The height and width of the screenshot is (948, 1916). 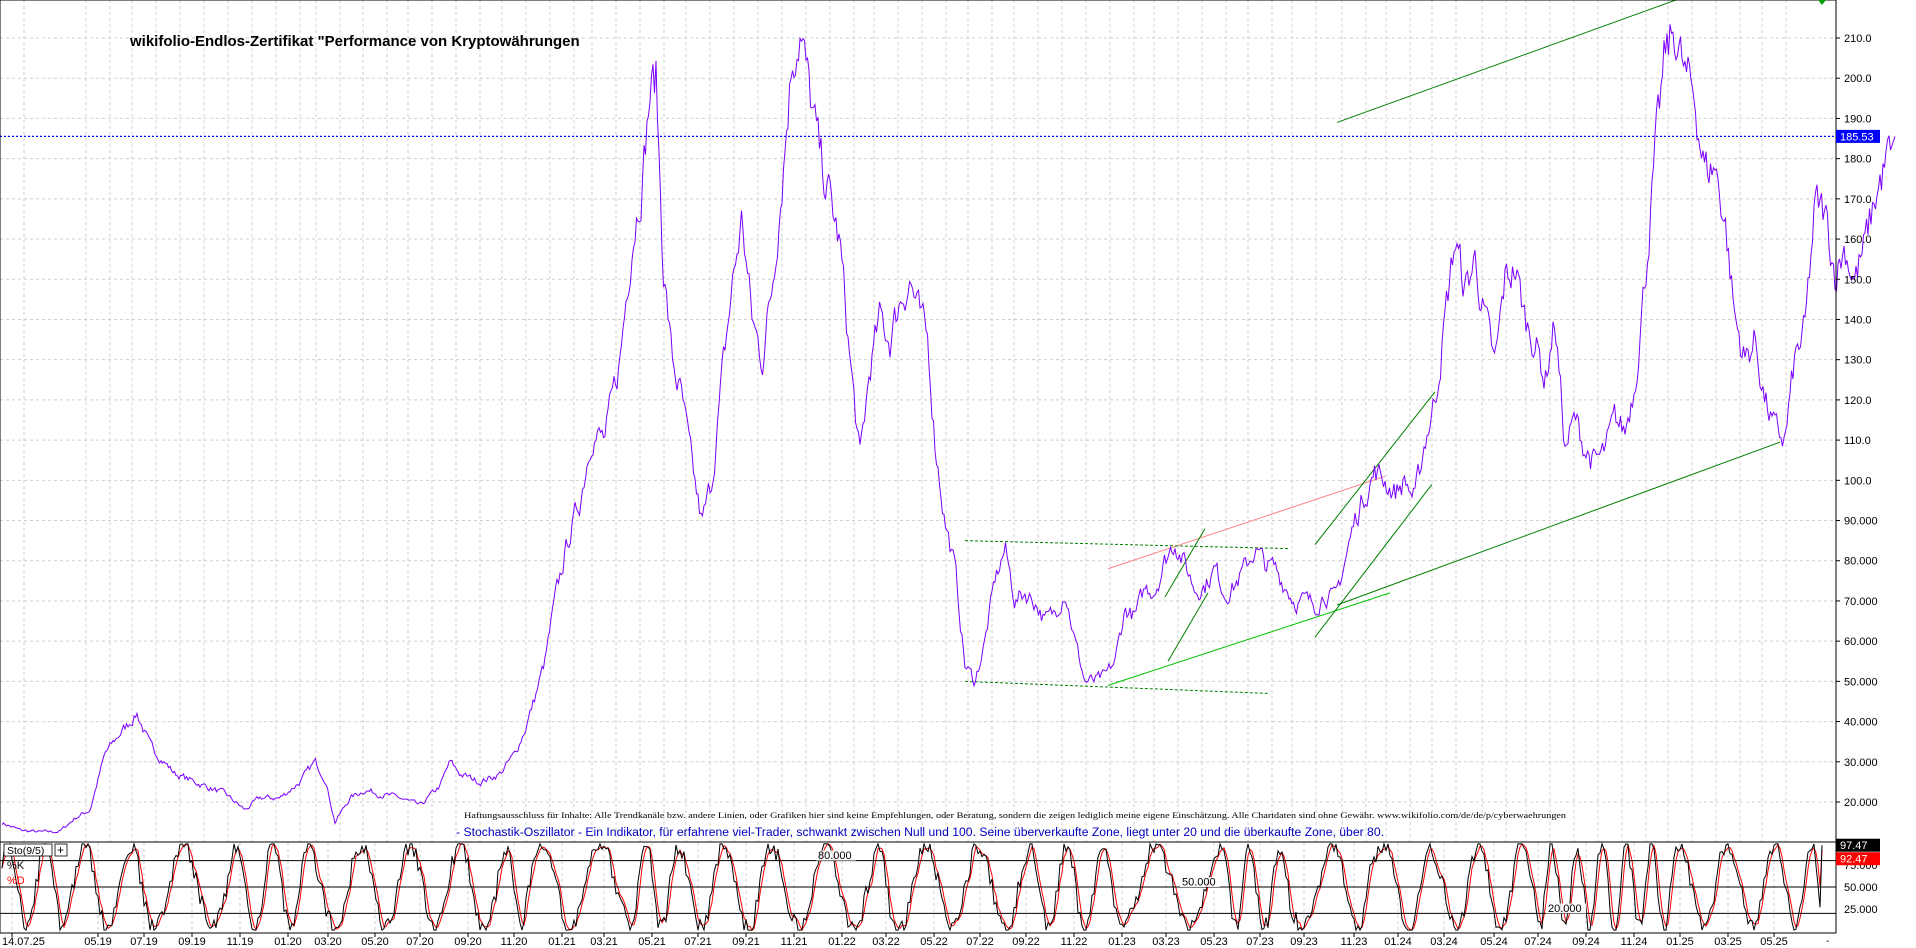 What do you see at coordinates (98, 942) in the screenshot?
I see `x-tick-label: 05.19` at bounding box center [98, 942].